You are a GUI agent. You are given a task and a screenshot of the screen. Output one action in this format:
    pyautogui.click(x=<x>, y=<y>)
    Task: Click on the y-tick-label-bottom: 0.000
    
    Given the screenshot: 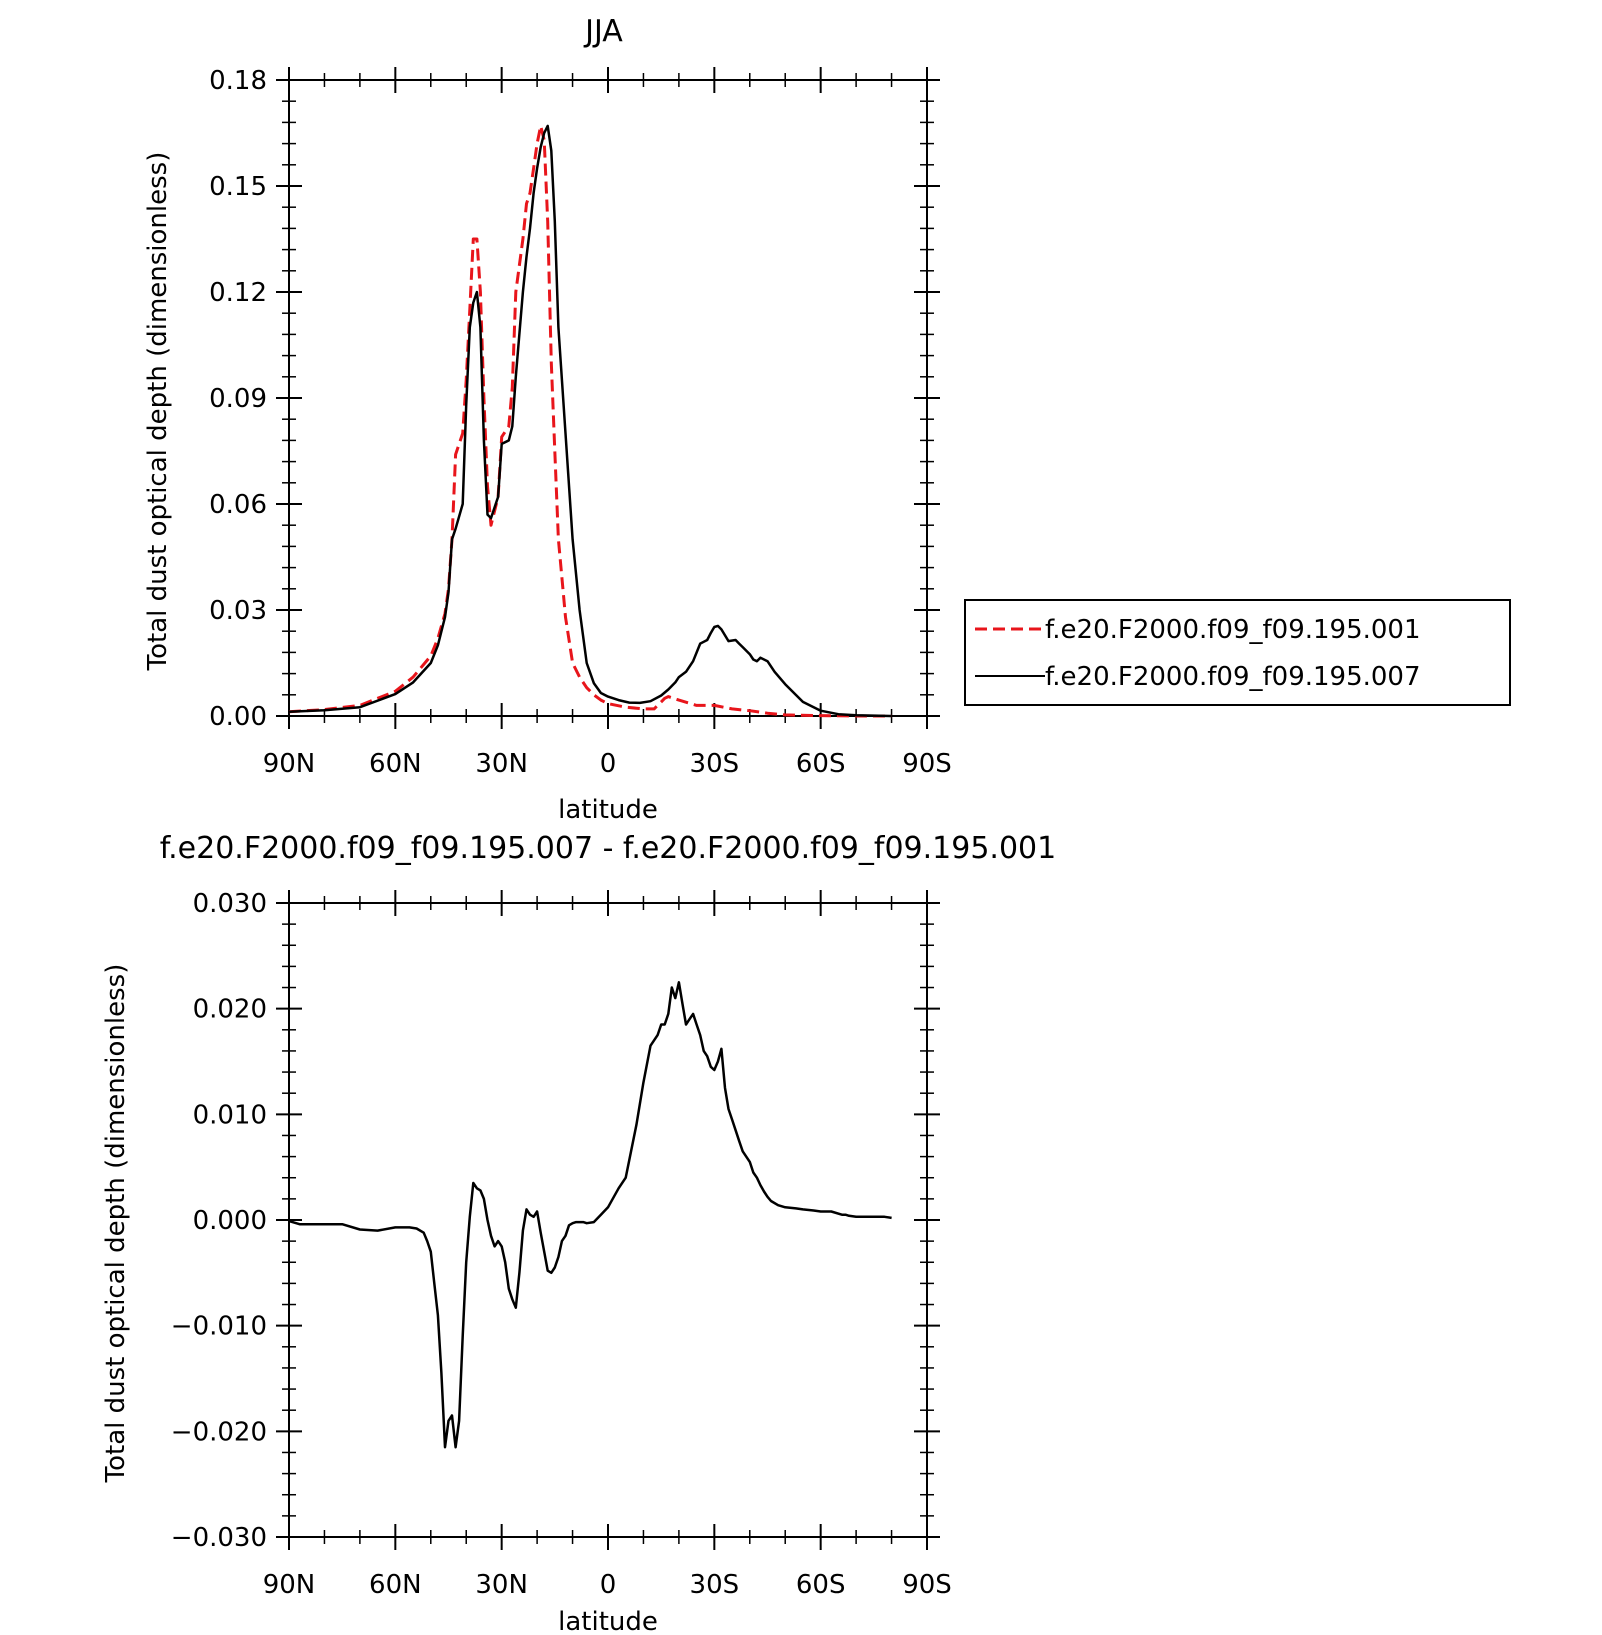 What is the action you would take?
    pyautogui.click(x=230, y=1221)
    